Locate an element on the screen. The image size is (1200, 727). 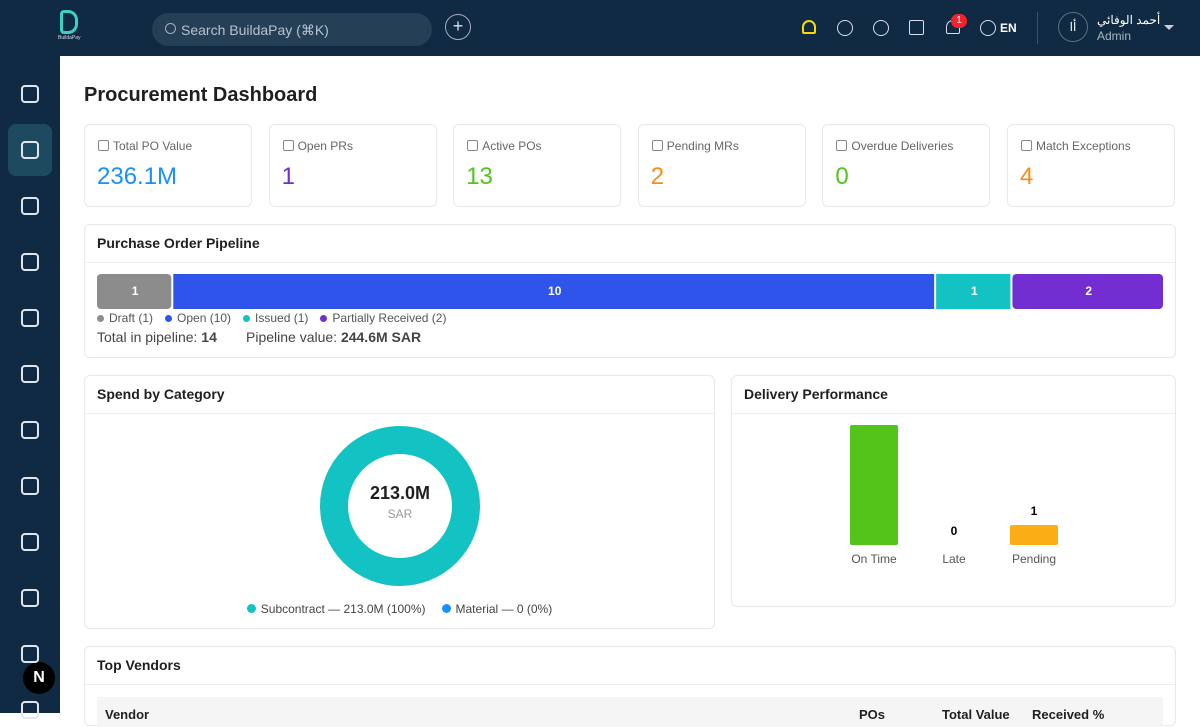
donut-slice is located at coordinates (400, 506).